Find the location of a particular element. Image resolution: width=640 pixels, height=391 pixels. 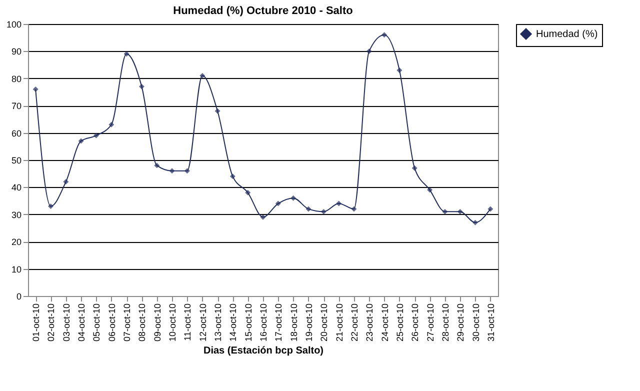

x-tick-label: 28-oct-10 is located at coordinates (445, 323).